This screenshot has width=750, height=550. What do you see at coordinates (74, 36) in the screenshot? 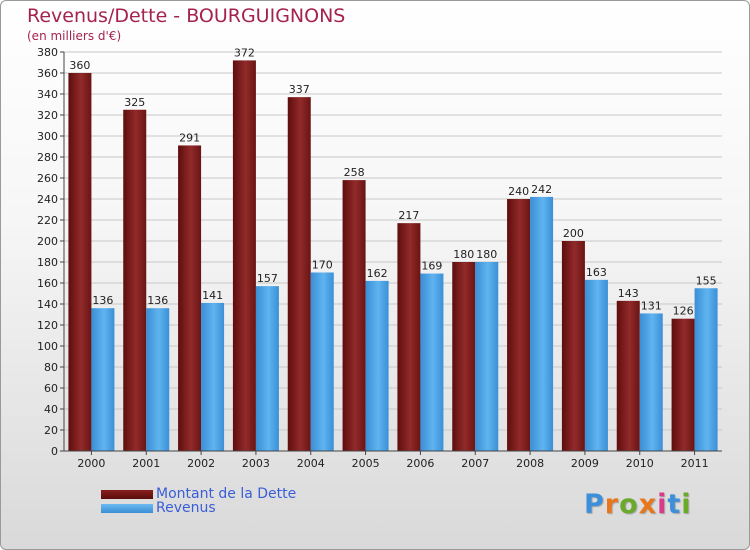
I see `chart-subtitle: (en milliers d'€)` at bounding box center [74, 36].